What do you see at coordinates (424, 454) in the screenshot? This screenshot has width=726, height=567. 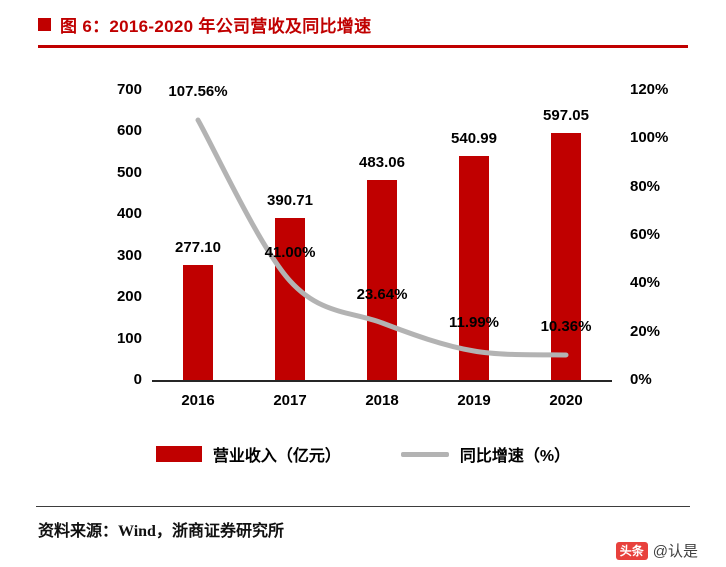 I see `legend-line-swatch-icon` at bounding box center [424, 454].